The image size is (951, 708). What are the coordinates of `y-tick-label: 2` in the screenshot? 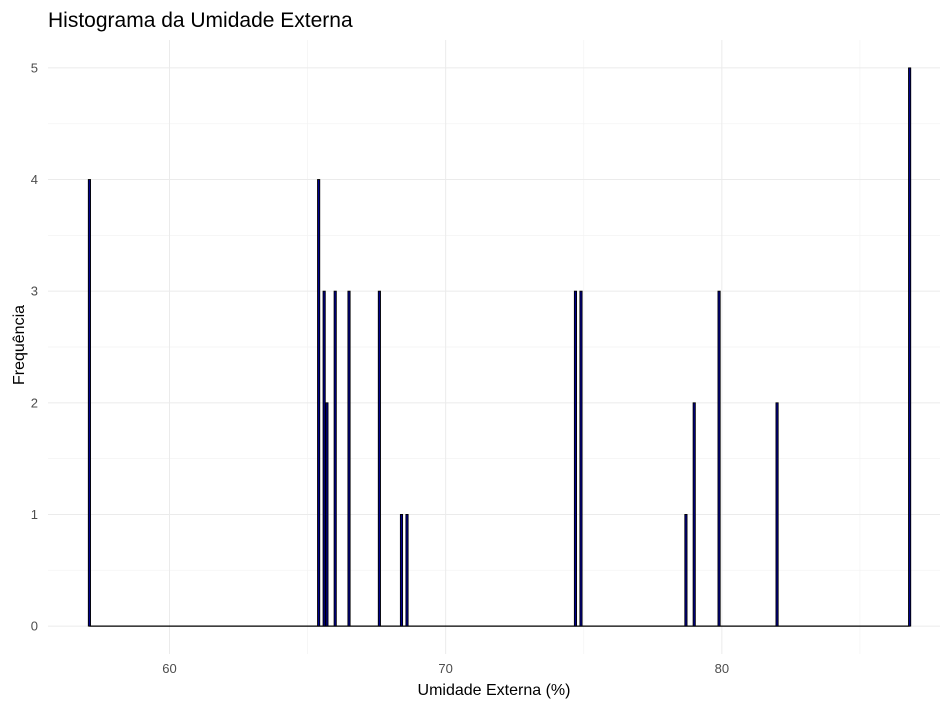 It's located at (34, 402).